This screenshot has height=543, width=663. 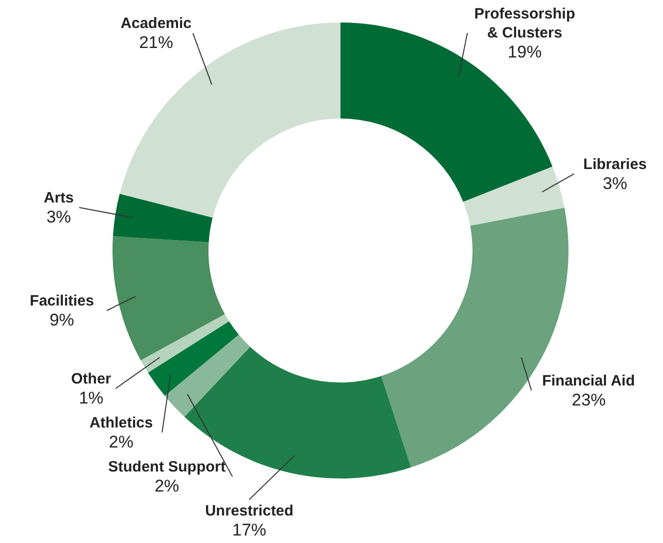 I want to click on slice-label: Financial Aid, so click(x=588, y=381).